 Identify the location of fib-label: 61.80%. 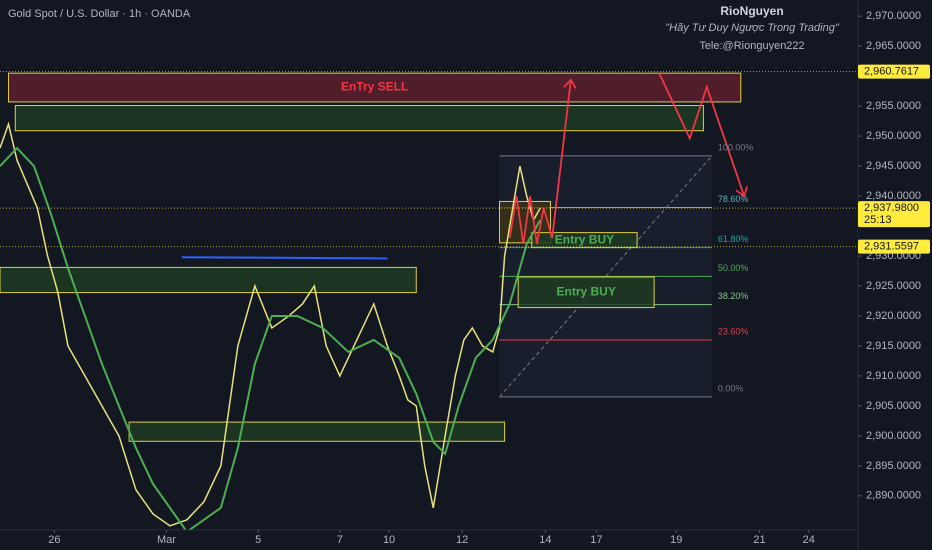
(733, 239).